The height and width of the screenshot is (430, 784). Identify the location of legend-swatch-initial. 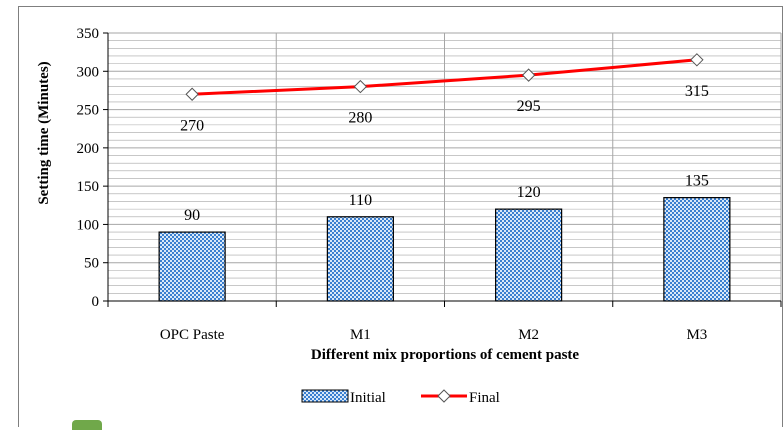
(325, 396).